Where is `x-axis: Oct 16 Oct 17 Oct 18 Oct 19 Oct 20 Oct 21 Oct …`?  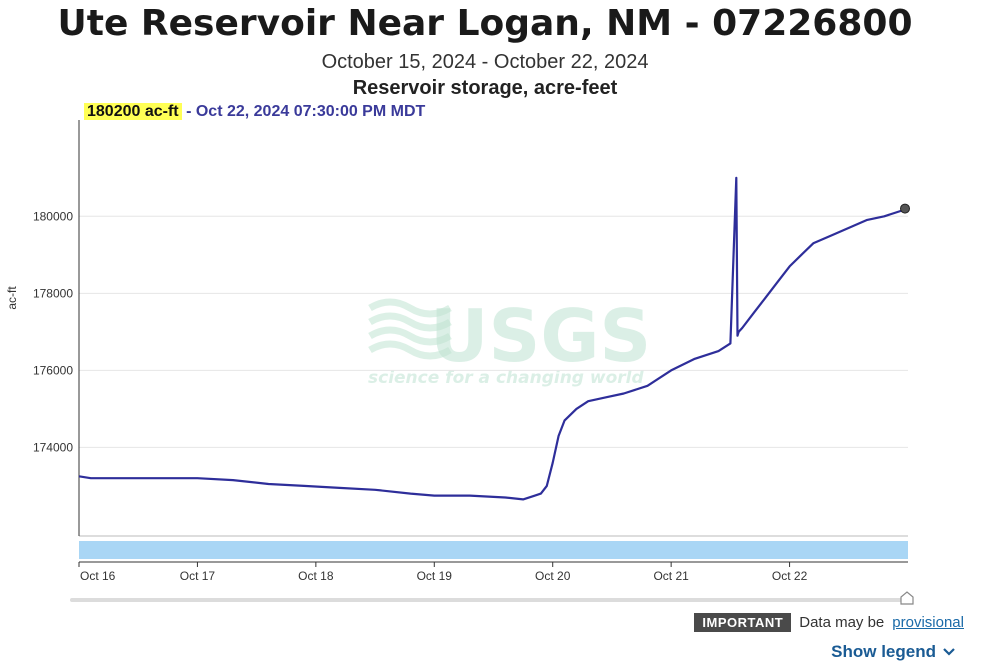
x-axis: Oct 16 Oct 17 Oct 18 Oct 19 Oct 20 Oct 21 Oct … is located at coordinates (493, 572).